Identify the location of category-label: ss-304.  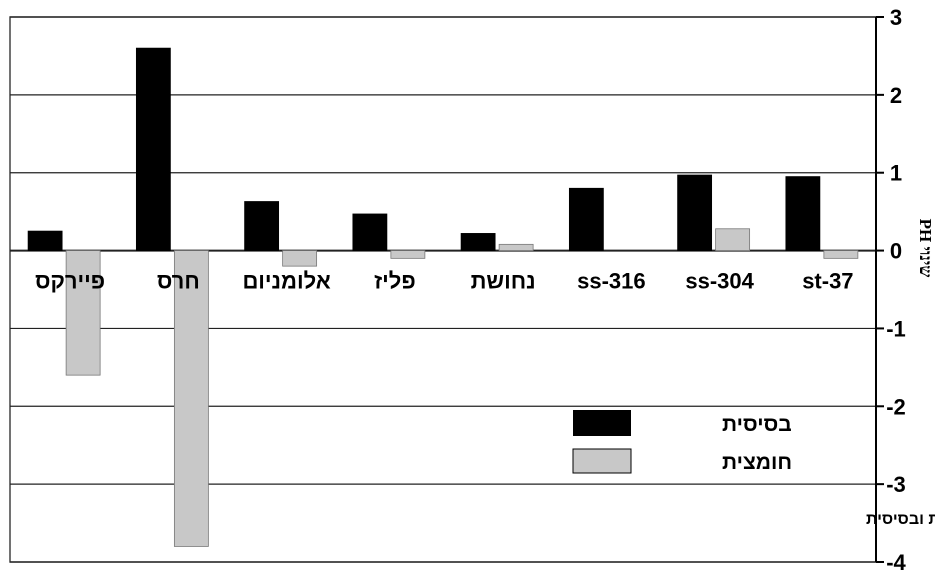
(719, 281).